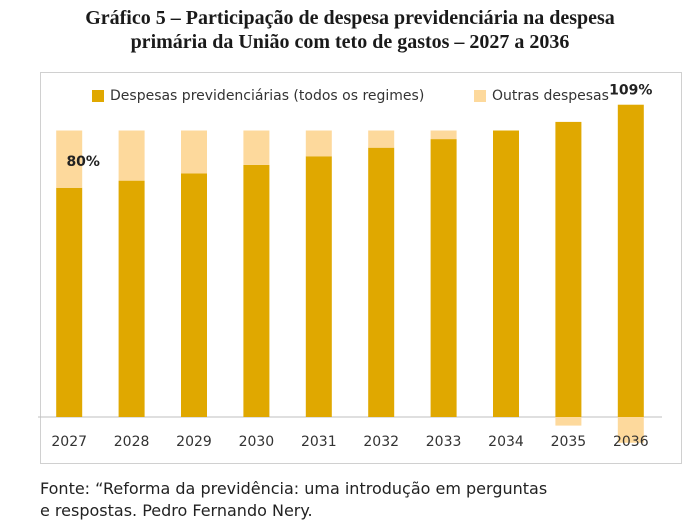 This screenshot has width=700, height=526. What do you see at coordinates (83, 162) in the screenshot?
I see `data-label-2027: 80%` at bounding box center [83, 162].